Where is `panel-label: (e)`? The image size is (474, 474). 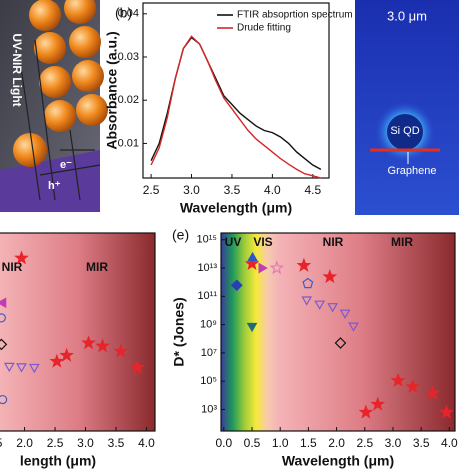
panel-label: (e) is located at coordinates (180, 235).